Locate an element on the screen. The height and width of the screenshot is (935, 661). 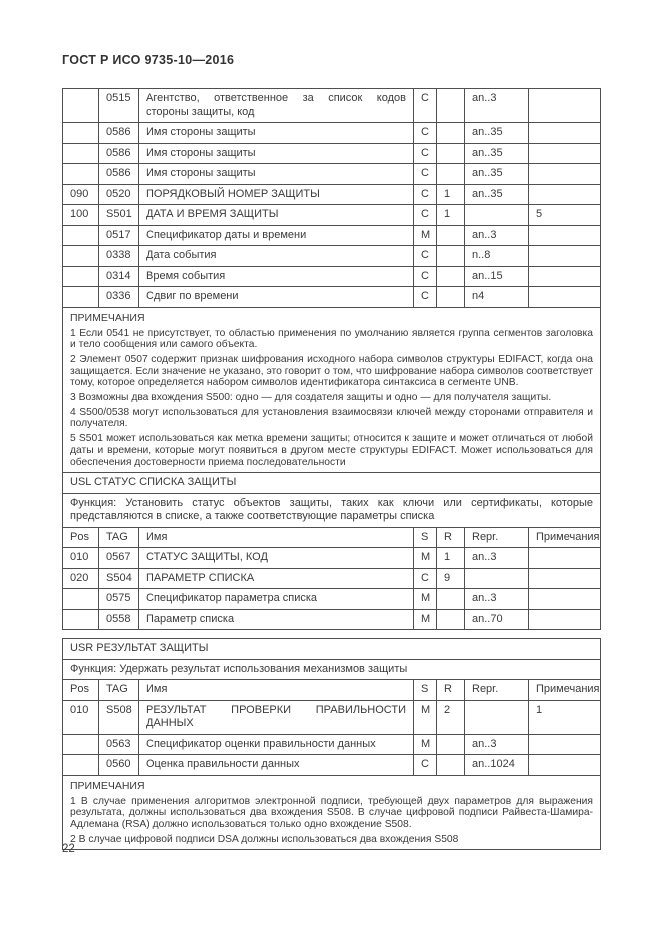
usl-section-title: USL СТАТУС СПИСКА ЗАЩИТЫ is located at coordinates (331, 483).